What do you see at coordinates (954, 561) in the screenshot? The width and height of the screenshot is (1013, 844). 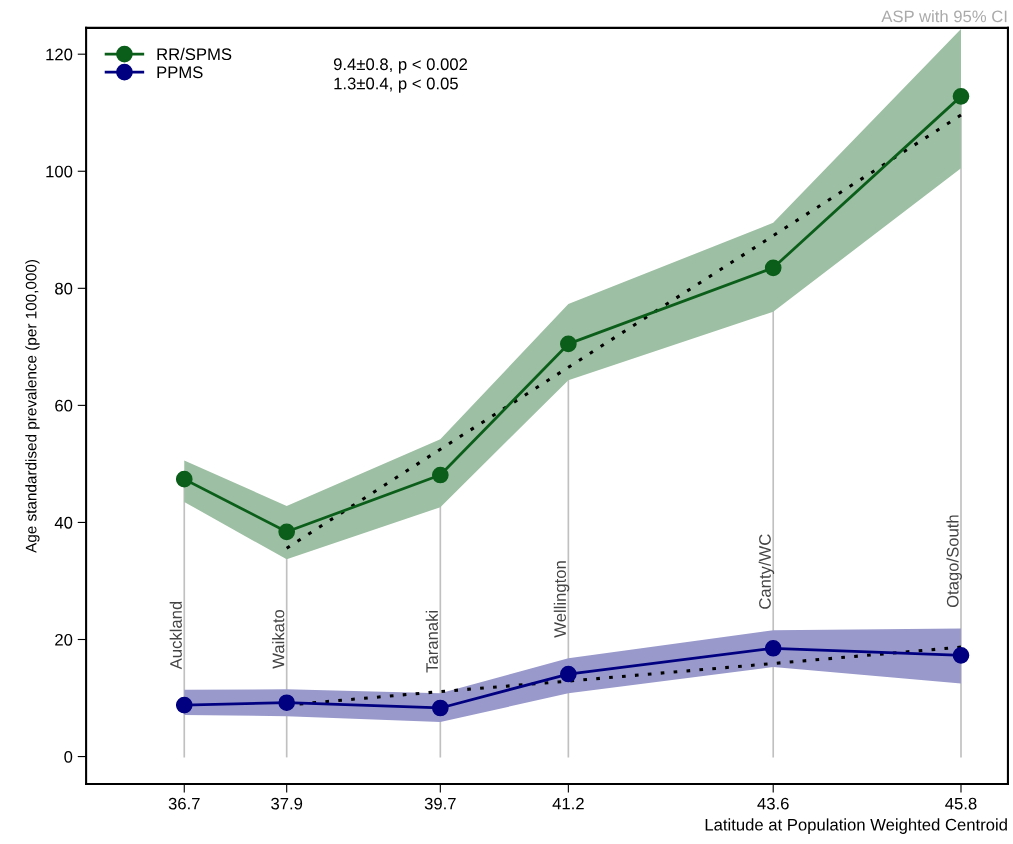 I see `ref-line-label: Otago/South` at bounding box center [954, 561].